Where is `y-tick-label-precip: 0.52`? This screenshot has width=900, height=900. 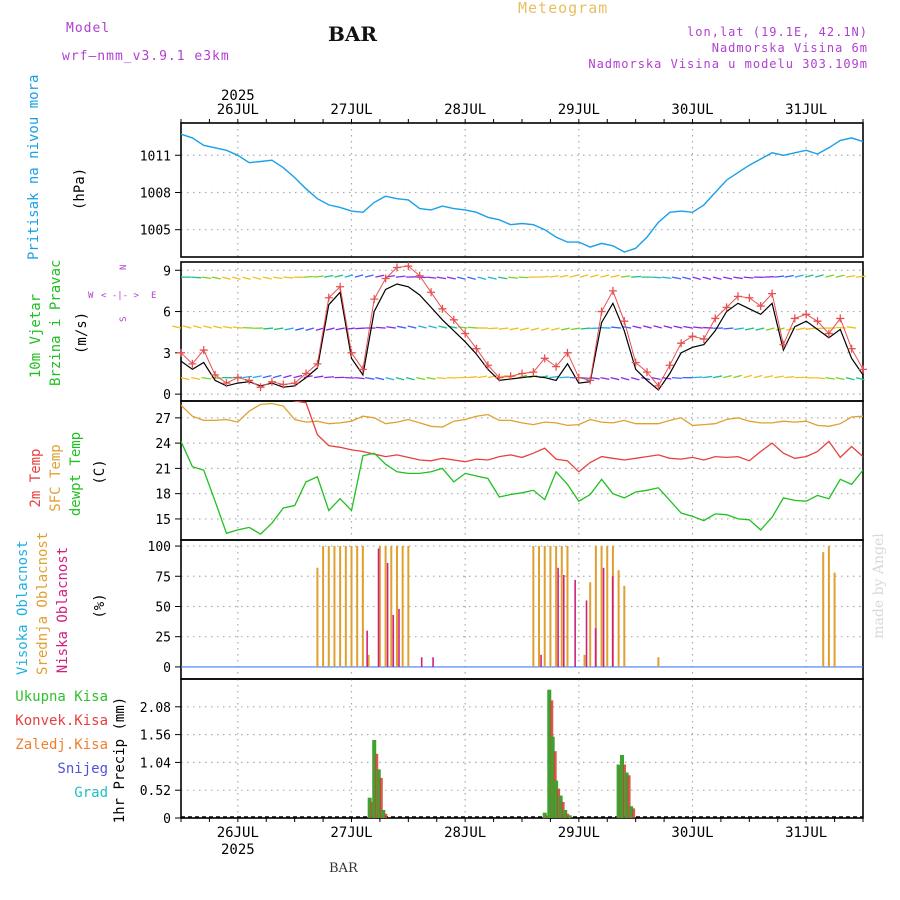 y-tick-label-precip: 0.52 is located at coordinates (155, 791).